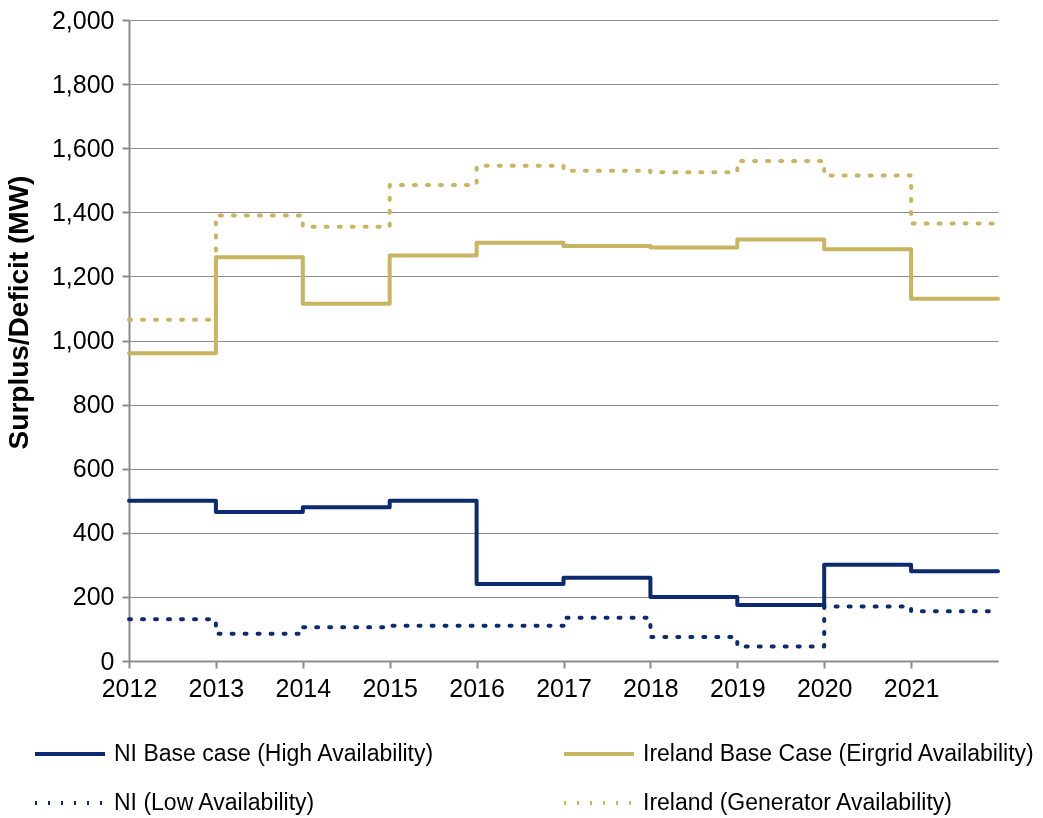 This screenshot has height=818, width=1043. Describe the element at coordinates (107, 660) in the screenshot. I see `y-tick-label: 0` at that location.